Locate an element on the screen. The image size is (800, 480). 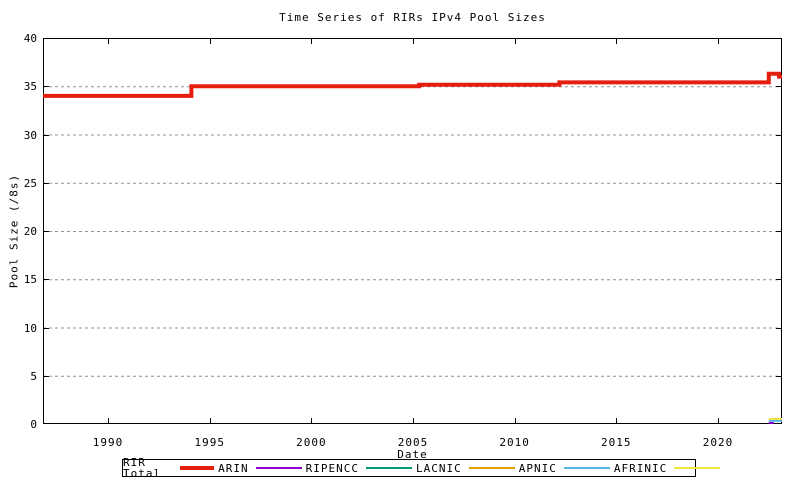
y-tick-label: 10 is located at coordinates (30, 328).